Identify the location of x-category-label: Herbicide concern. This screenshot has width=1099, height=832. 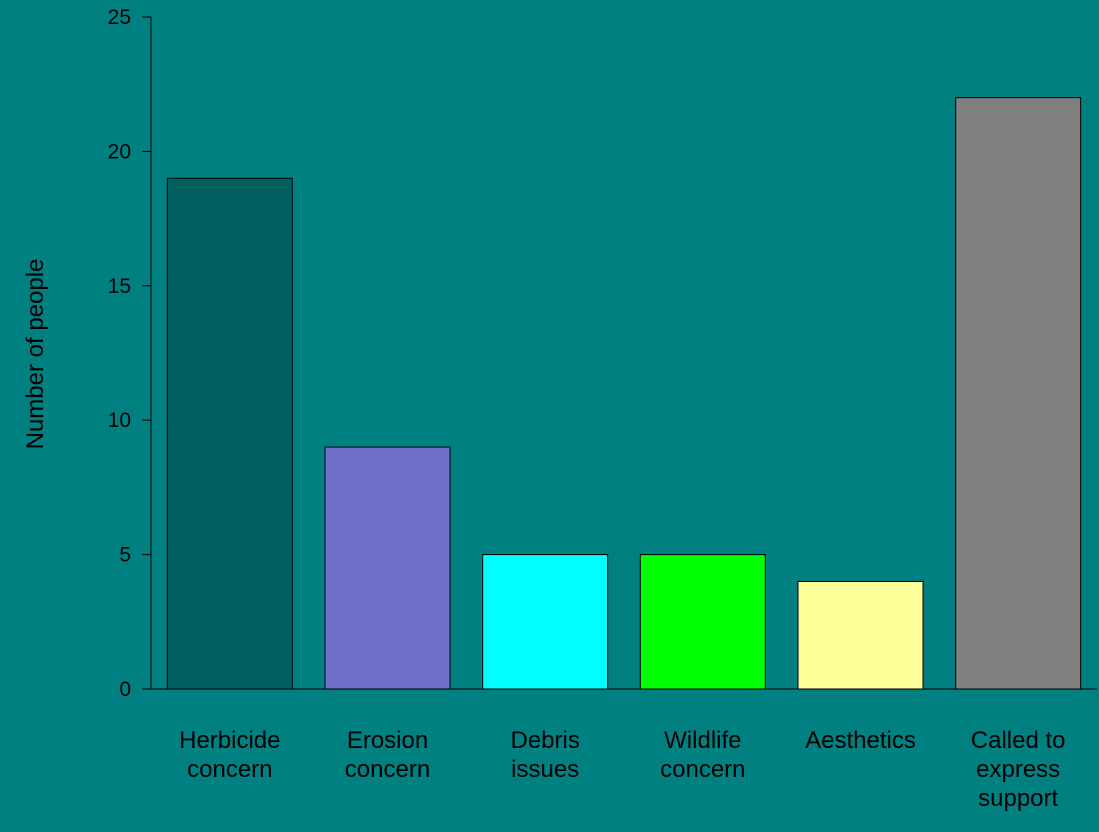
(229, 755).